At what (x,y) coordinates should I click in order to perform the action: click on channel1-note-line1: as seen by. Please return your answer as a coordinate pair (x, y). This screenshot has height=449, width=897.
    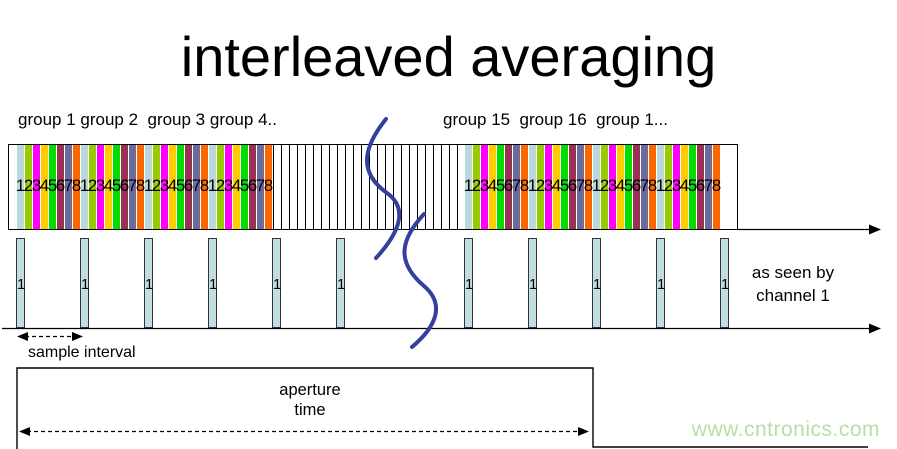
    Looking at the image, I should click on (793, 272).